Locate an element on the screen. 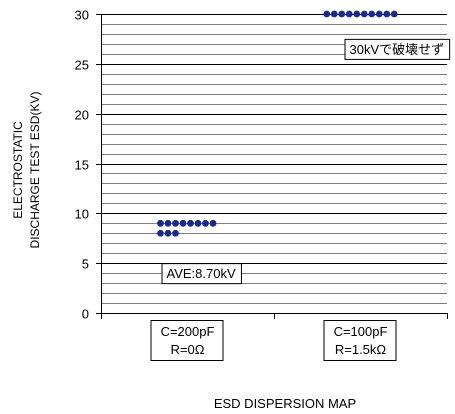 Image resolution: width=455 pixels, height=414 pixels. category-label-line-2: R=1.5kΩ is located at coordinates (361, 349).